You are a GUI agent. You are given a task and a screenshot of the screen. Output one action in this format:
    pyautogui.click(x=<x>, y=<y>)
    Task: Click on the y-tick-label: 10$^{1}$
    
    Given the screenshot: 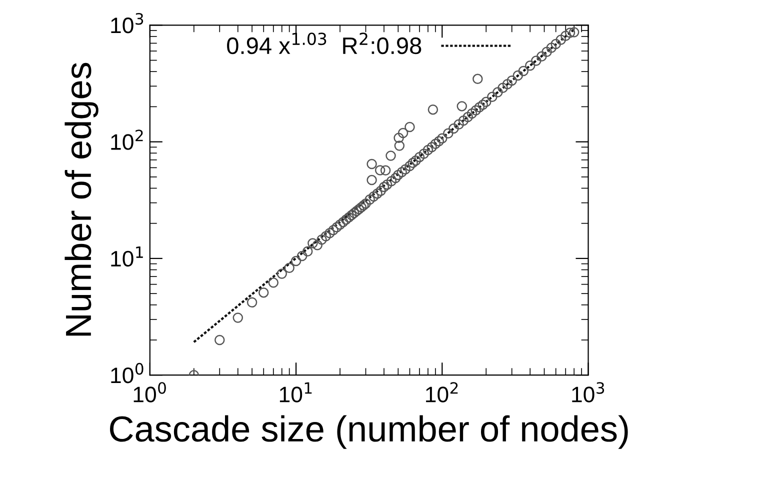 What is the action you would take?
    pyautogui.click(x=127, y=256)
    